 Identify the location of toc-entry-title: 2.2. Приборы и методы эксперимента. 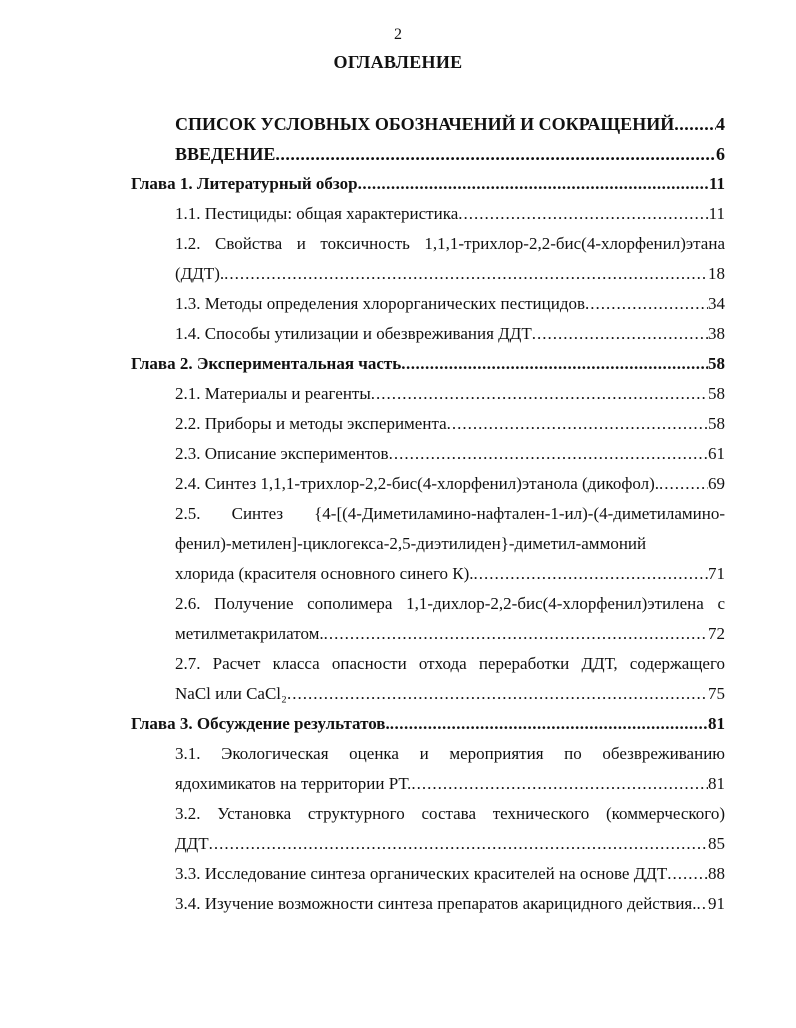
(311, 423).